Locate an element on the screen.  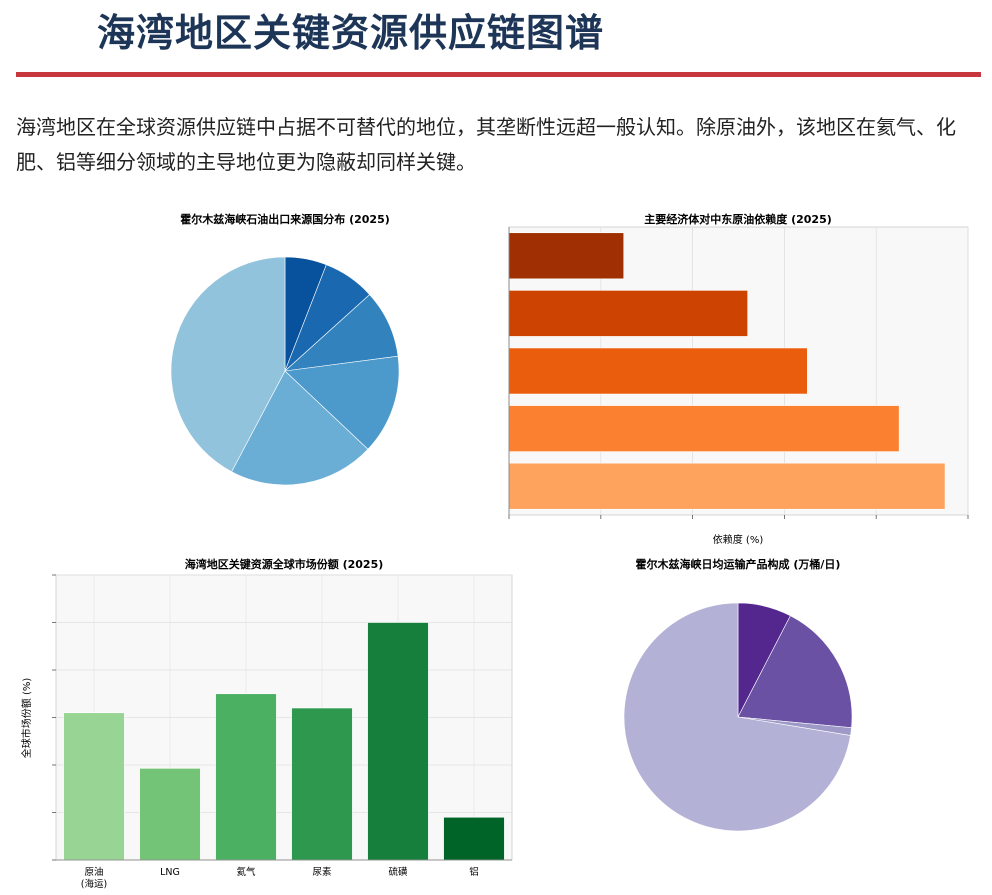
x-tick-label: 硫磺 is located at coordinates (398, 872).